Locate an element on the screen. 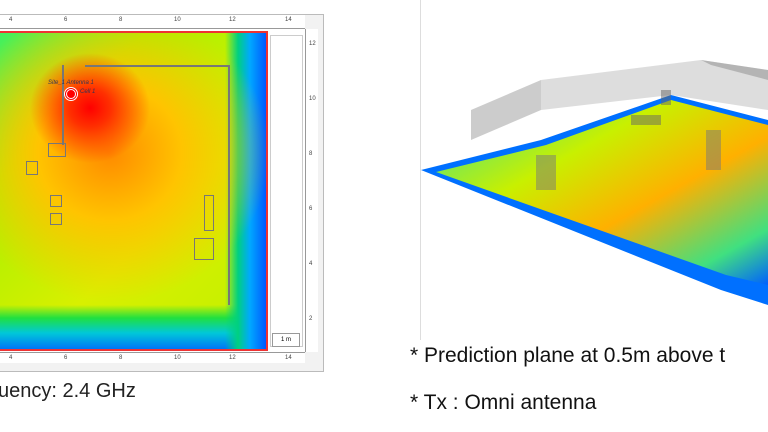 Image resolution: width=768 pixels, height=432 pixels. ruler-top: 4 6 8 10 12 14 is located at coordinates (152, 22).